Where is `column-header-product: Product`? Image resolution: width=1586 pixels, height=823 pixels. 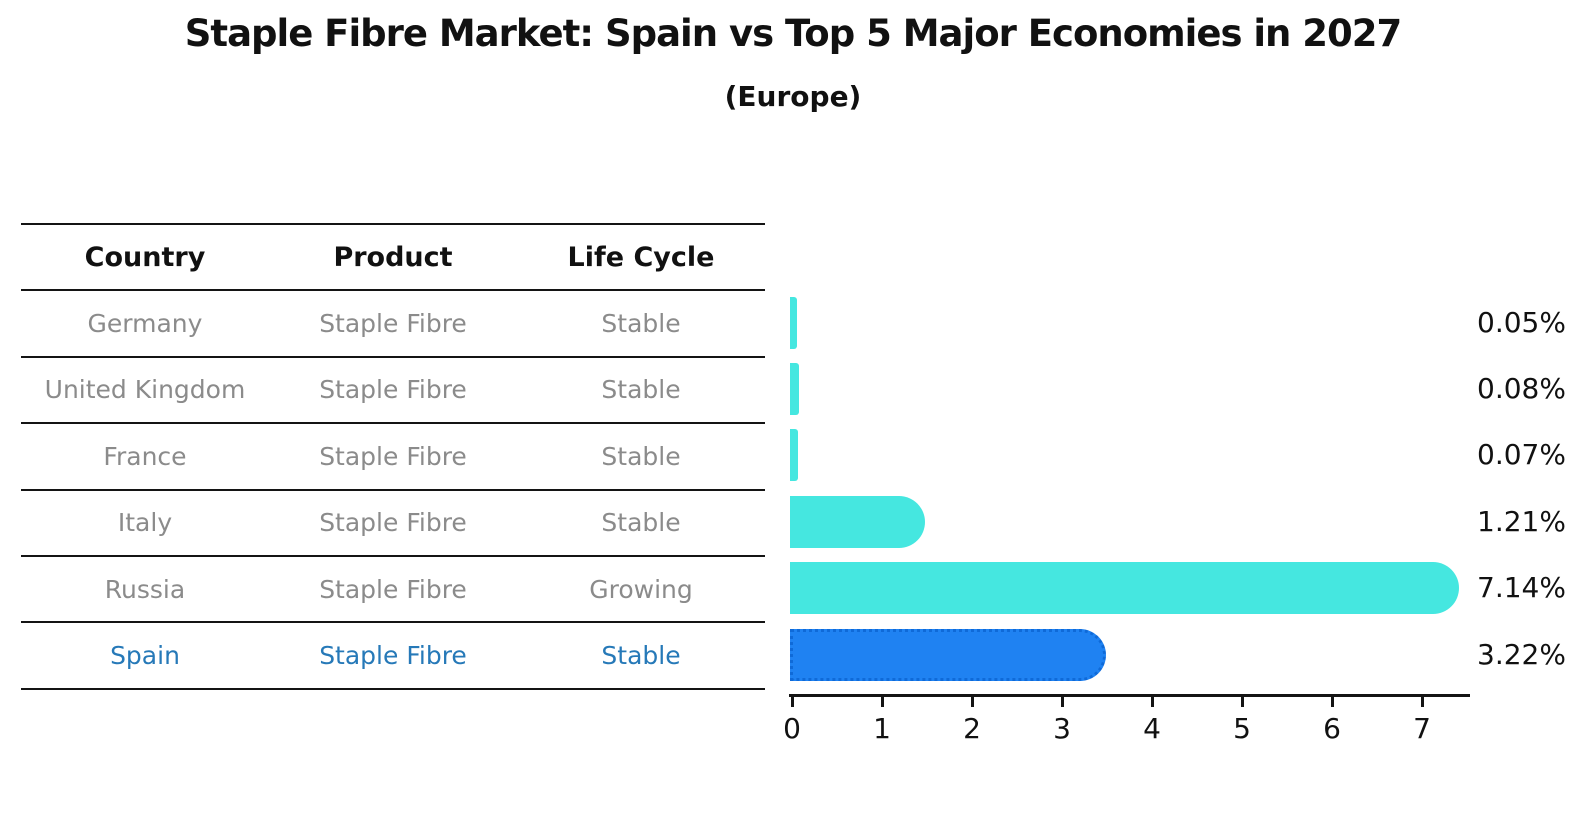 column-header-product: Product is located at coordinates (393, 257).